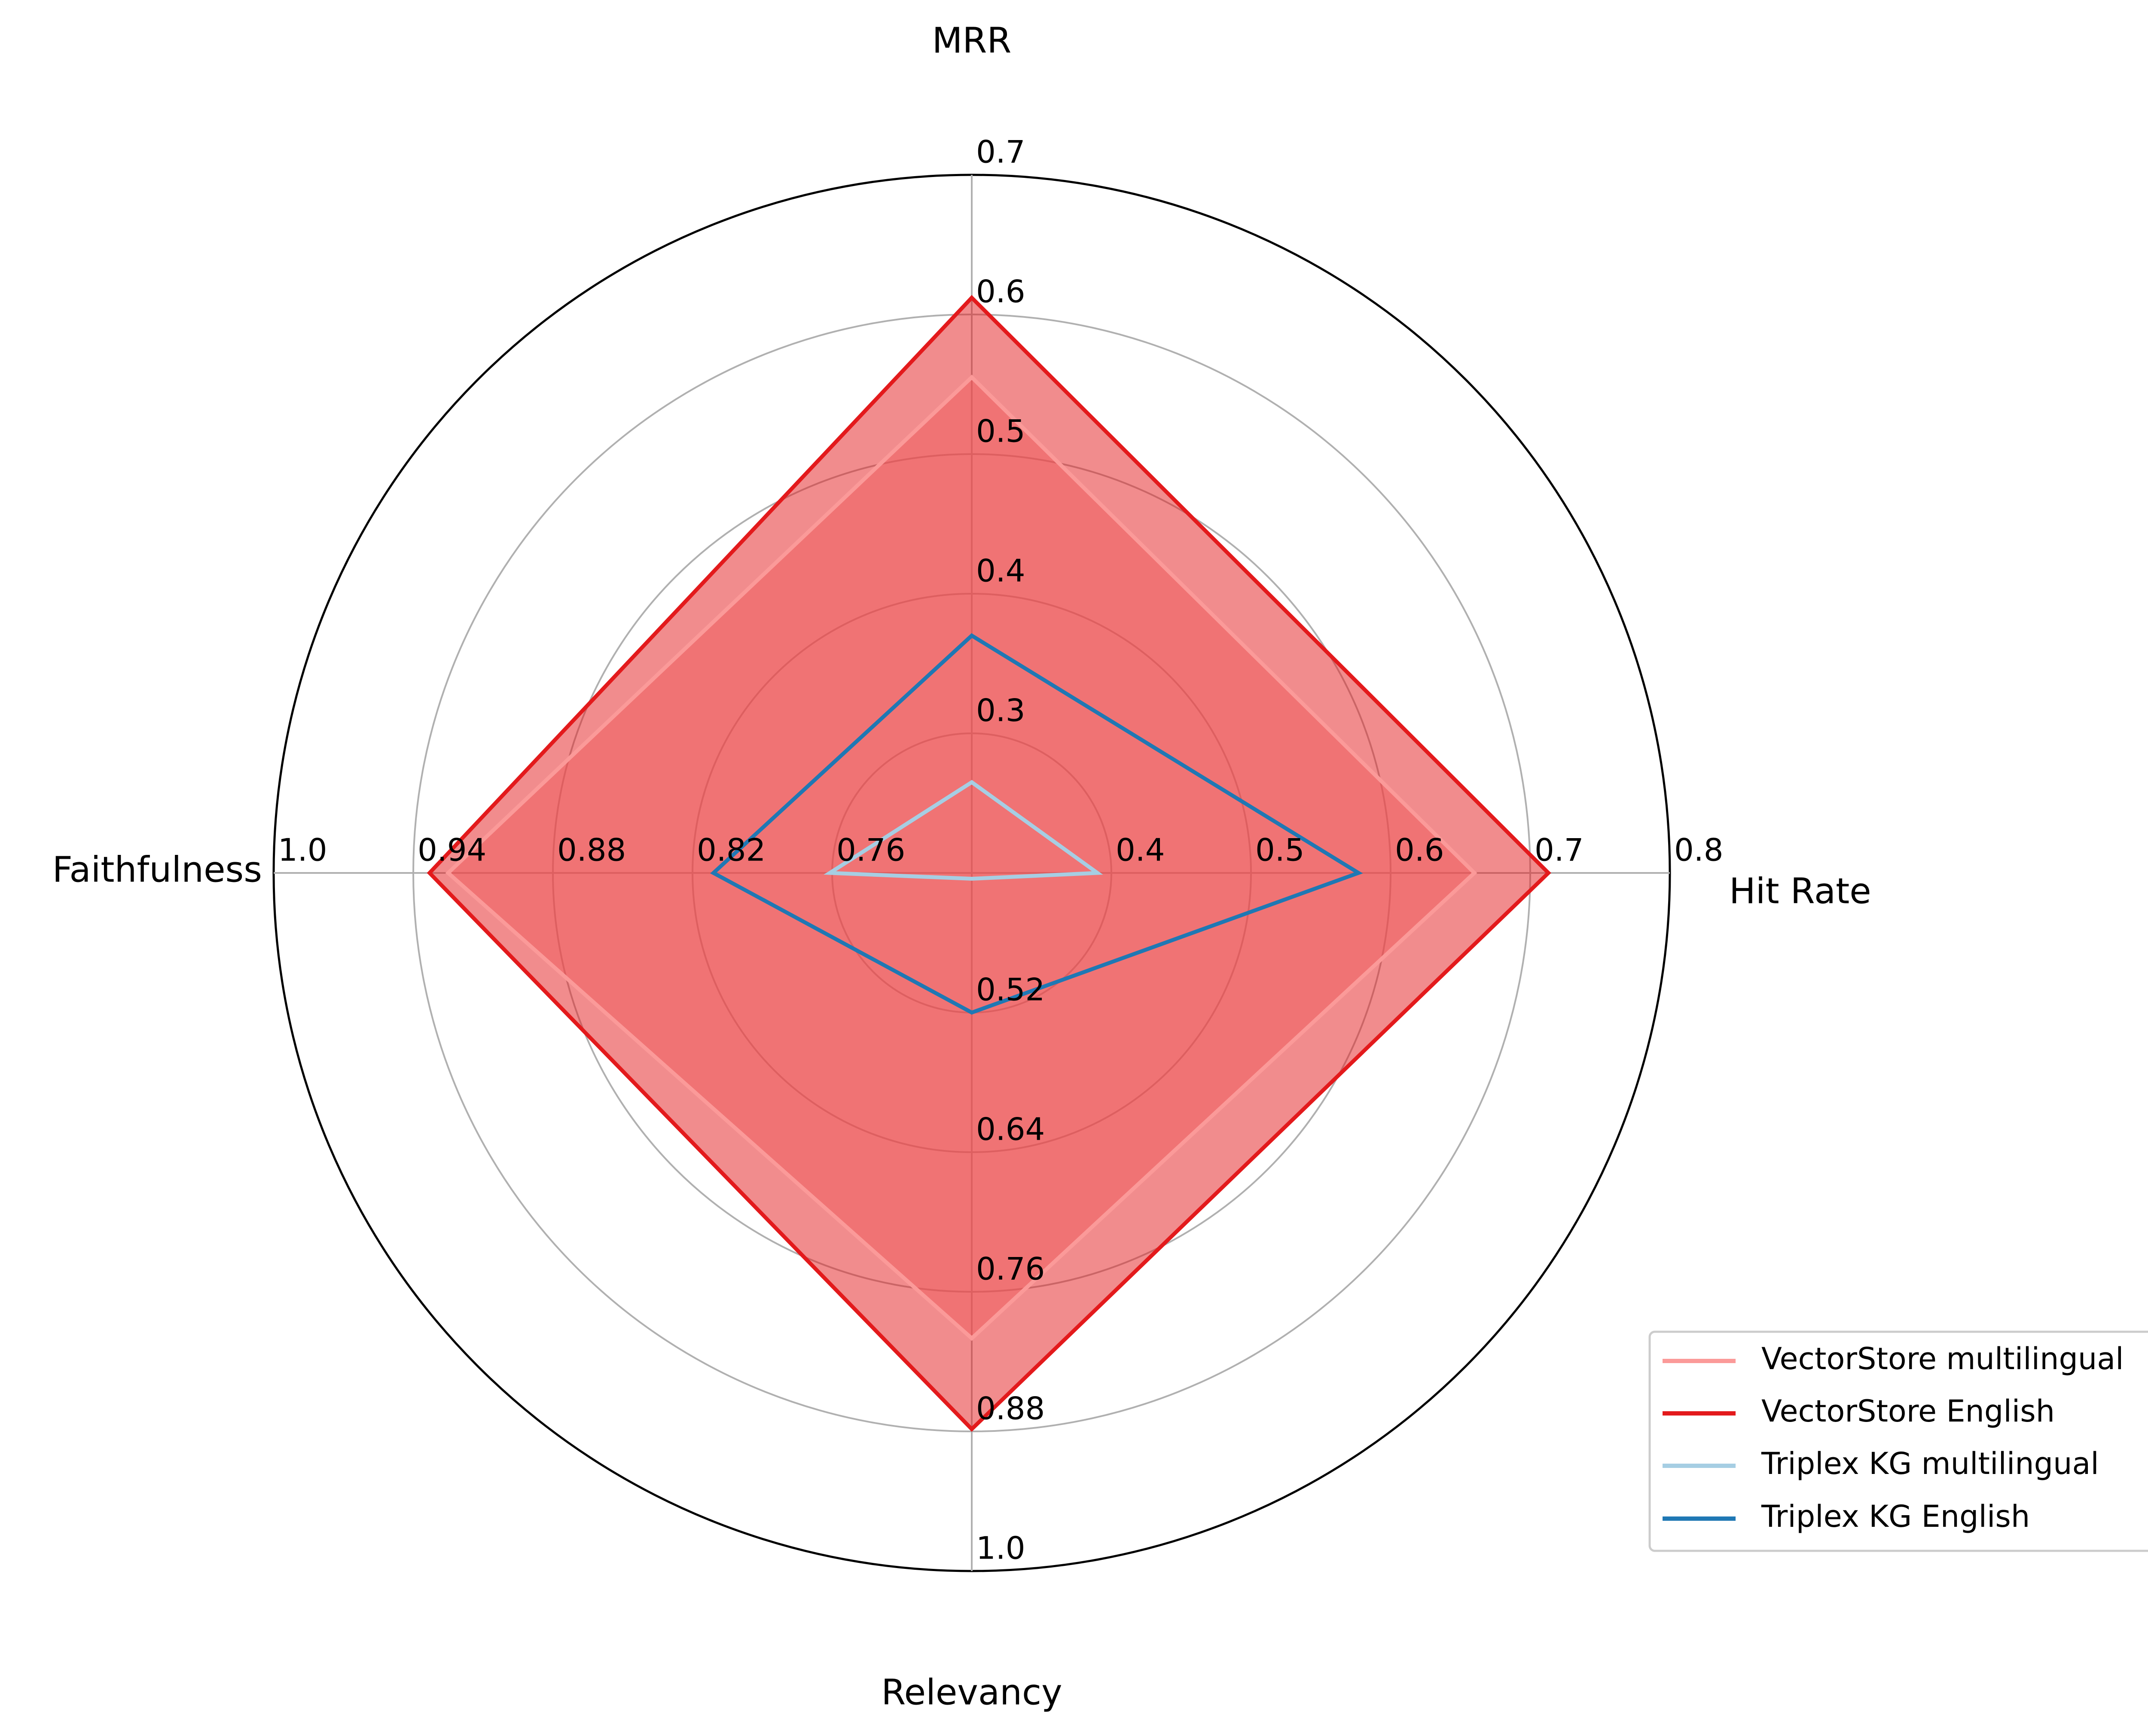  I want to click on series-line-triplex-kg-english, so click(1036, 824).